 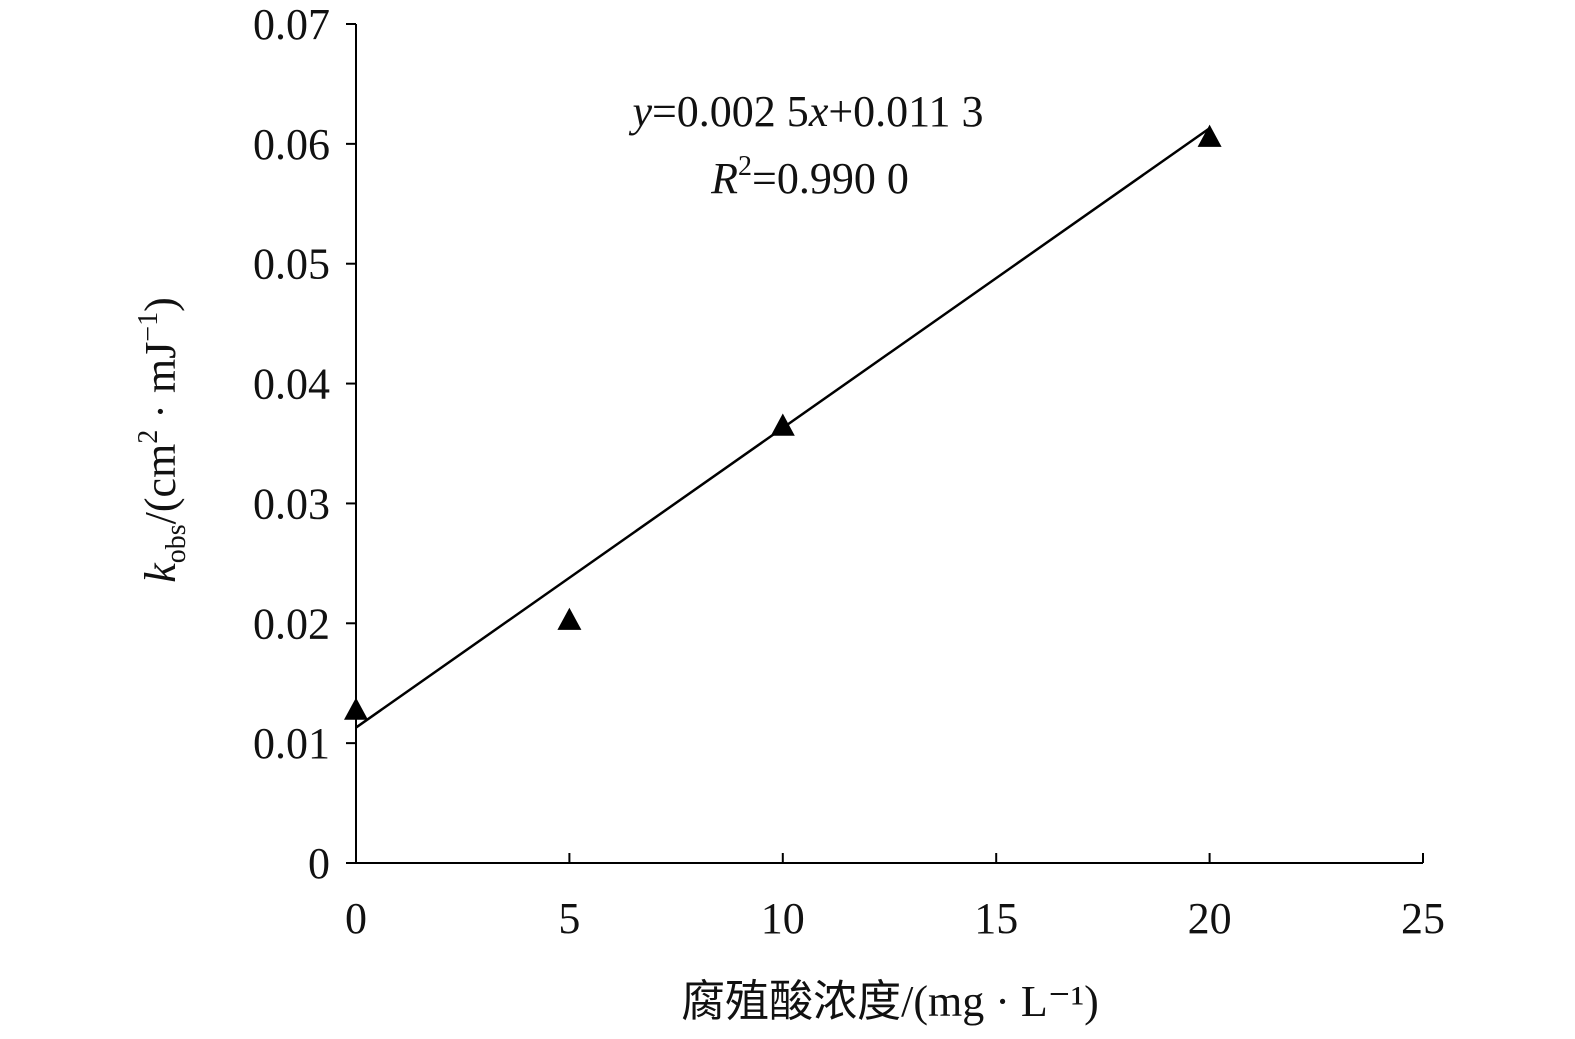 What do you see at coordinates (569, 918) in the screenshot?
I see `x-tick-label: 5` at bounding box center [569, 918].